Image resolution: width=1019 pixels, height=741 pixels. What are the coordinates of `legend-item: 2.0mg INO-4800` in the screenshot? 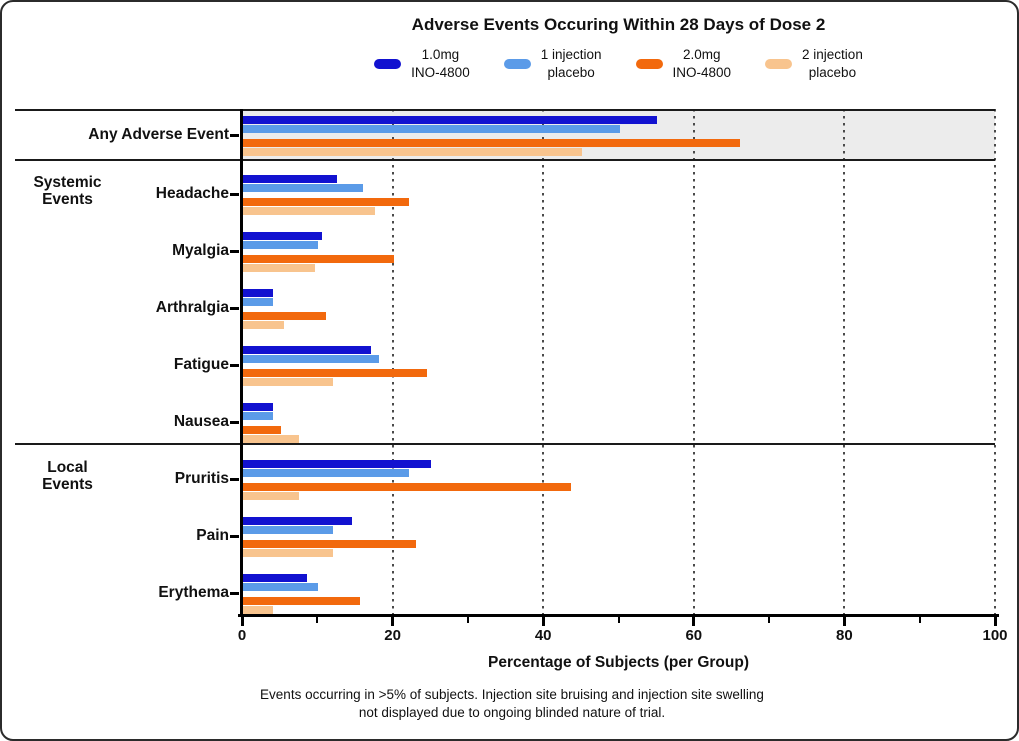 It's located at (683, 63).